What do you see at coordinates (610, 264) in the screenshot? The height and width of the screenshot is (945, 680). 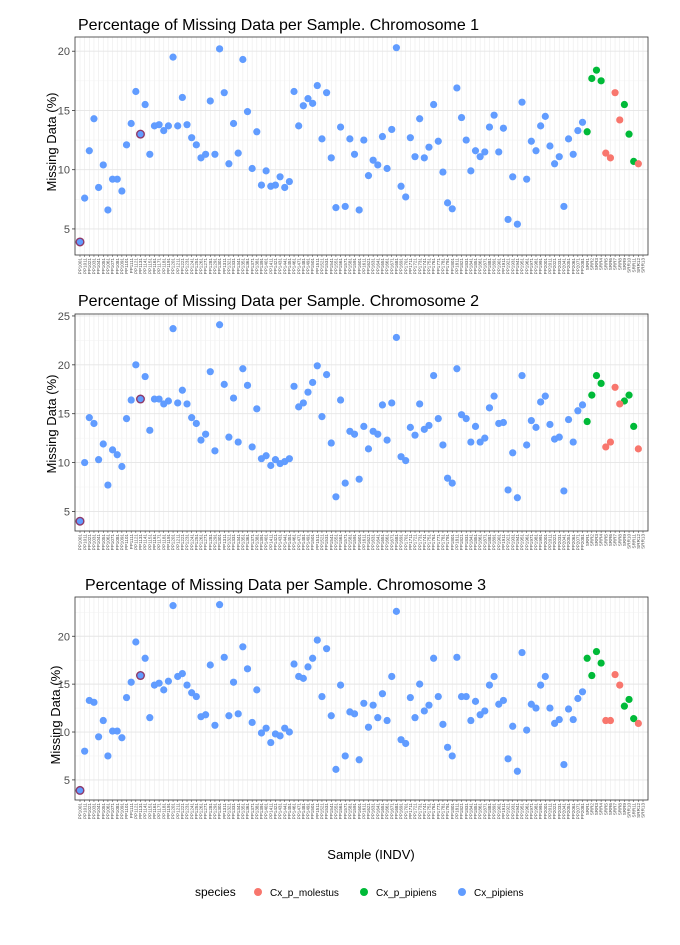 I see `x-tick-label: SRR6` at bounding box center [610, 264].